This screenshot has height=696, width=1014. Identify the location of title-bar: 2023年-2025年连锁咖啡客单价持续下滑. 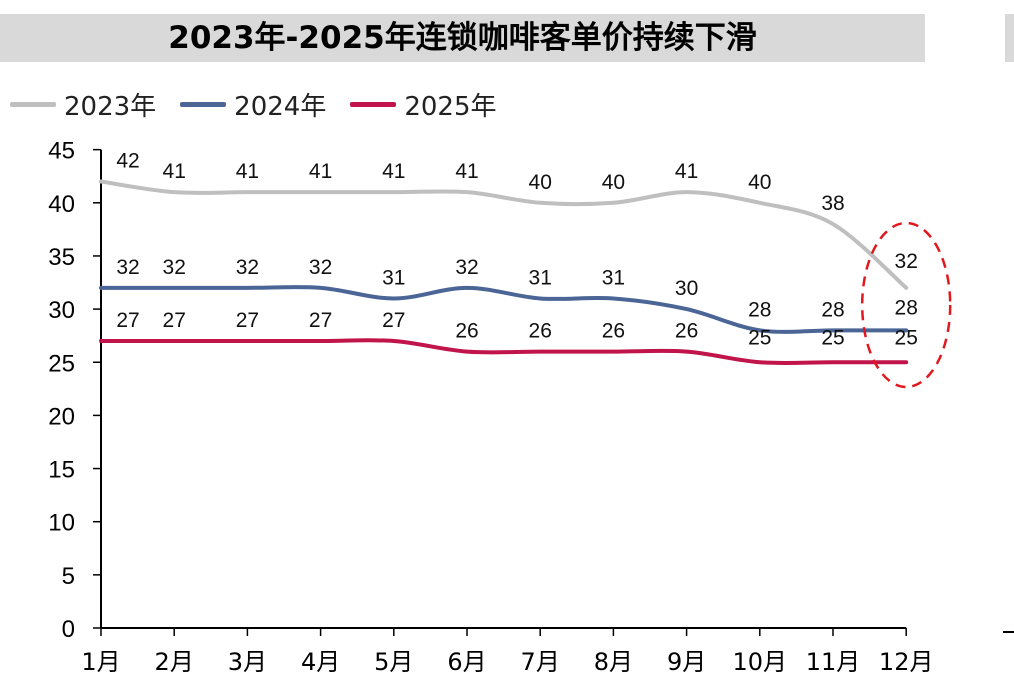
(462, 38).